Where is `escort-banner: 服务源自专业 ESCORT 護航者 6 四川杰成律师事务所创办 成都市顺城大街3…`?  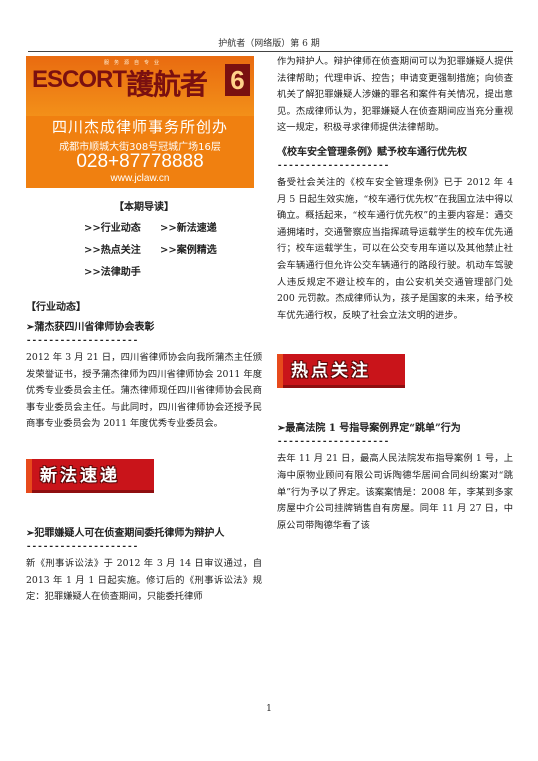 escort-banner: 服务源自专业 ESCORT 護航者 6 四川杰成律师事务所创办 成都市顺城大街3… is located at coordinates (140, 122).